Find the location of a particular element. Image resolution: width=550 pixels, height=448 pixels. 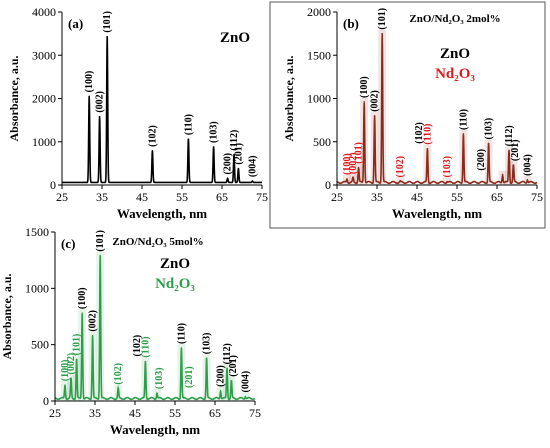

panel-label: (b) is located at coordinates (351, 23).